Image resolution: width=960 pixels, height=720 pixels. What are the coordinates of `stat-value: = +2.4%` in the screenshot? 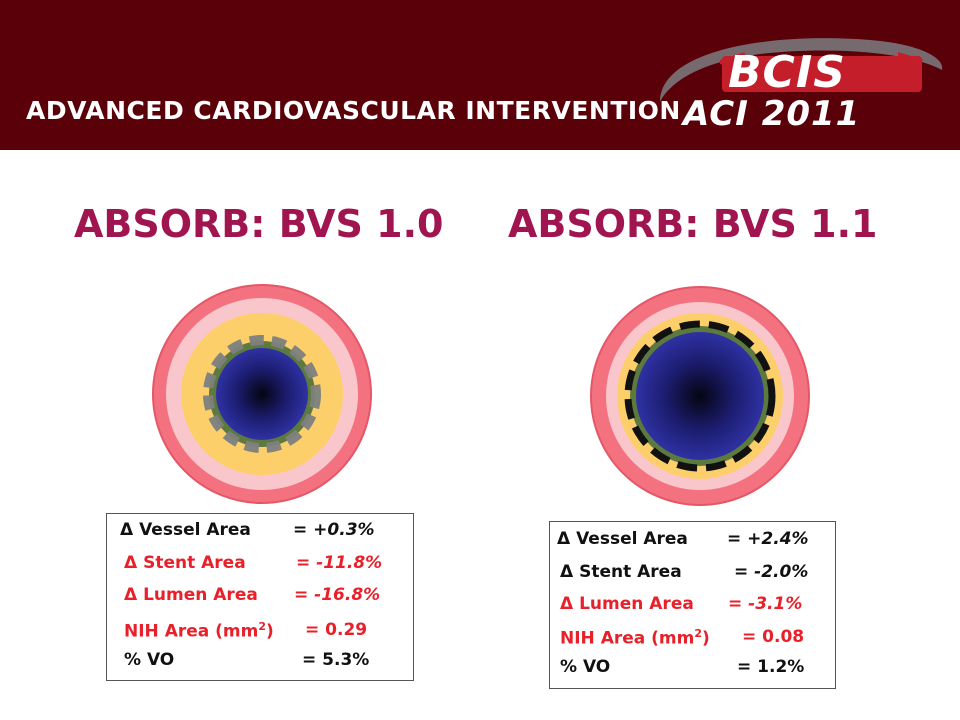 It's located at (768, 539).